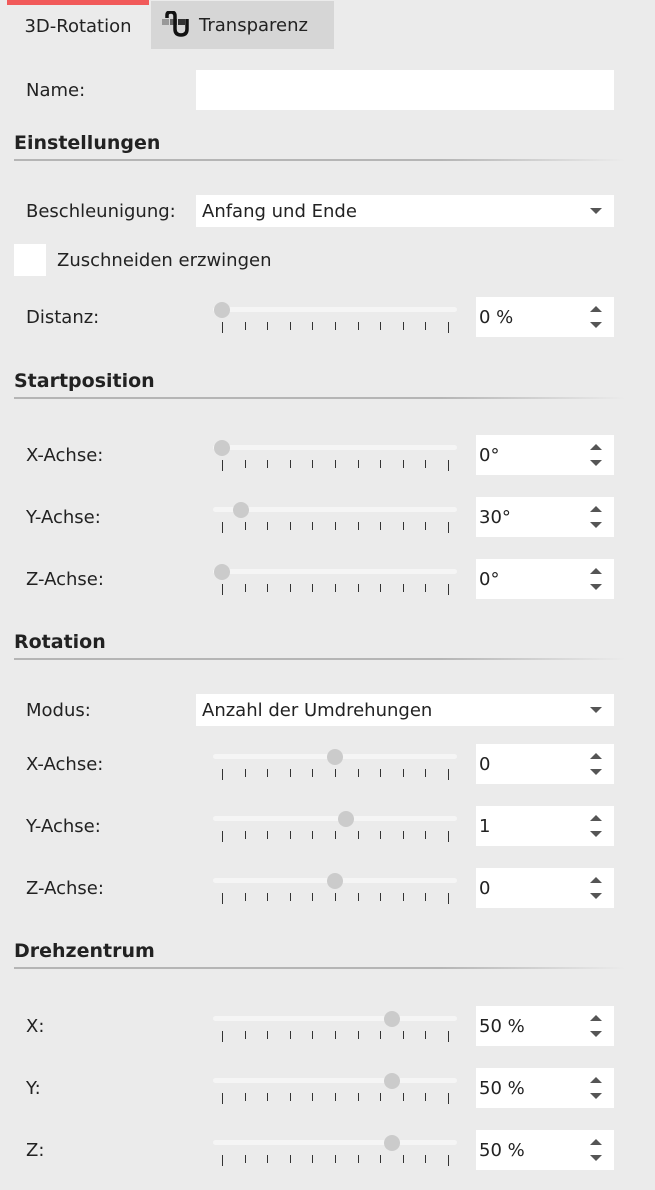 The image size is (655, 1190). I want to click on rotation-2-slider, so click(335, 890).